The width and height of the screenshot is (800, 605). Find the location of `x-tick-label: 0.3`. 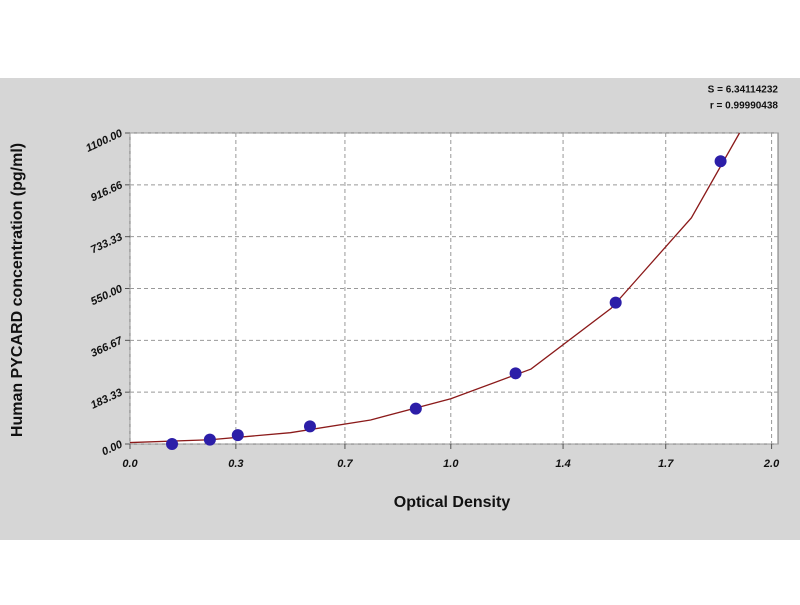

x-tick-label: 0.3 is located at coordinates (235, 464).